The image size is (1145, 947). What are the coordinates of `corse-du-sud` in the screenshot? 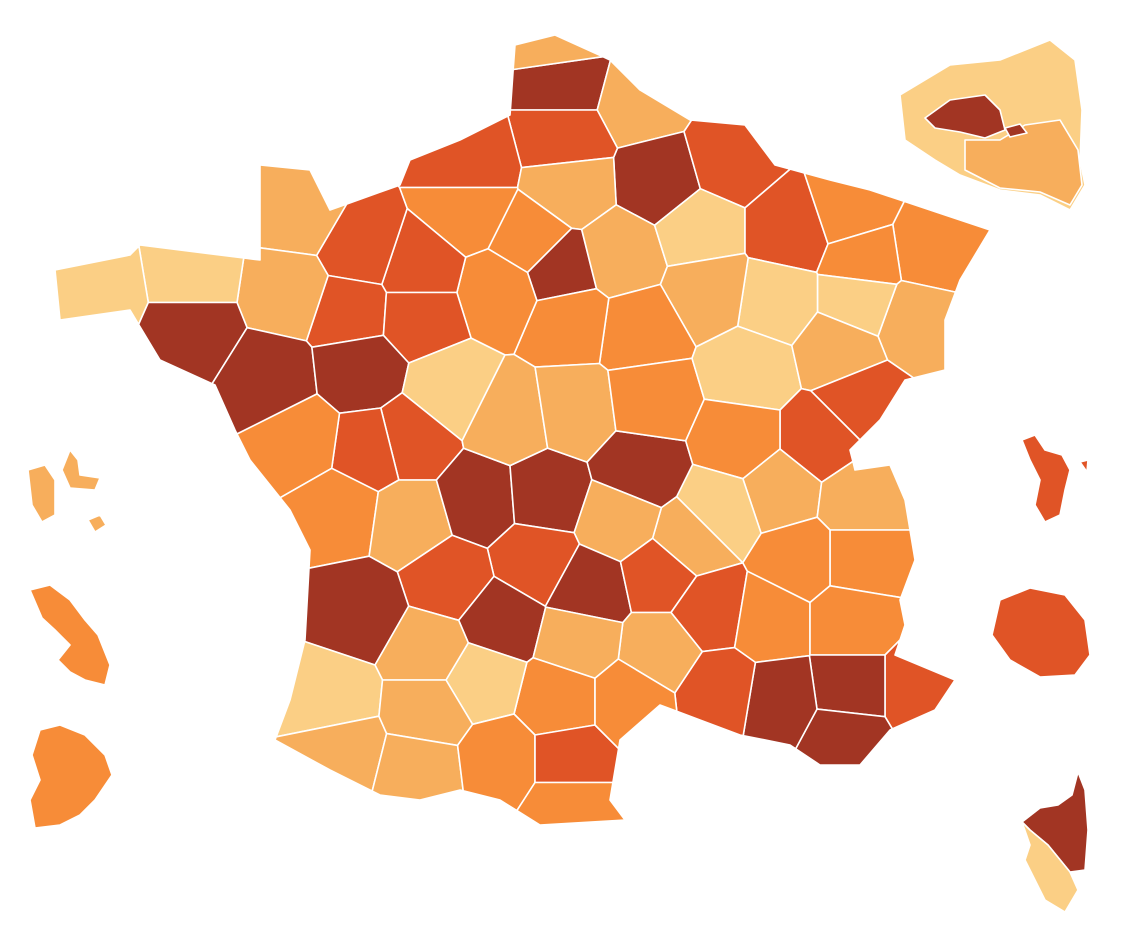 It's located at (1050, 867).